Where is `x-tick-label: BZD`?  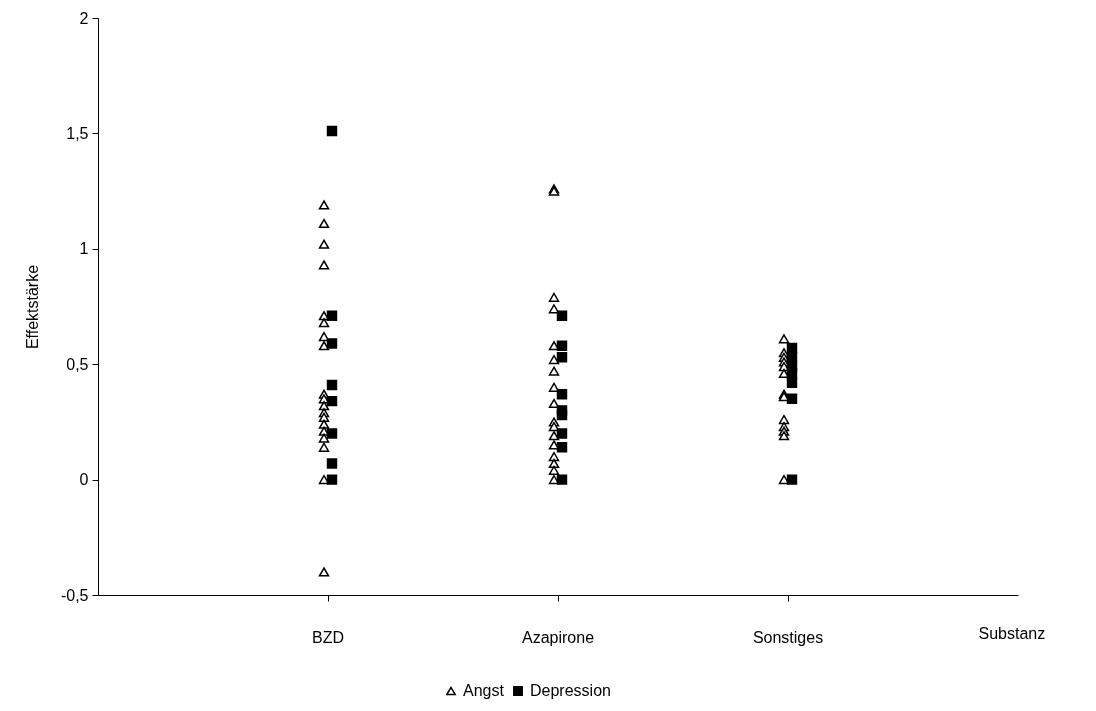
x-tick-label: BZD is located at coordinates (328, 637).